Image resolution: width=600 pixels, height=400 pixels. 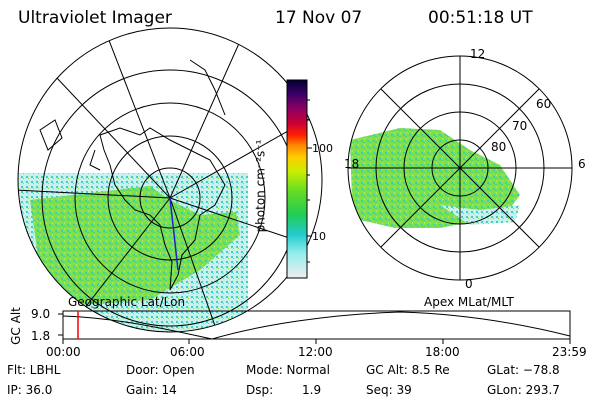 I want to click on date-label: 17 Nov 07, so click(x=319, y=18).